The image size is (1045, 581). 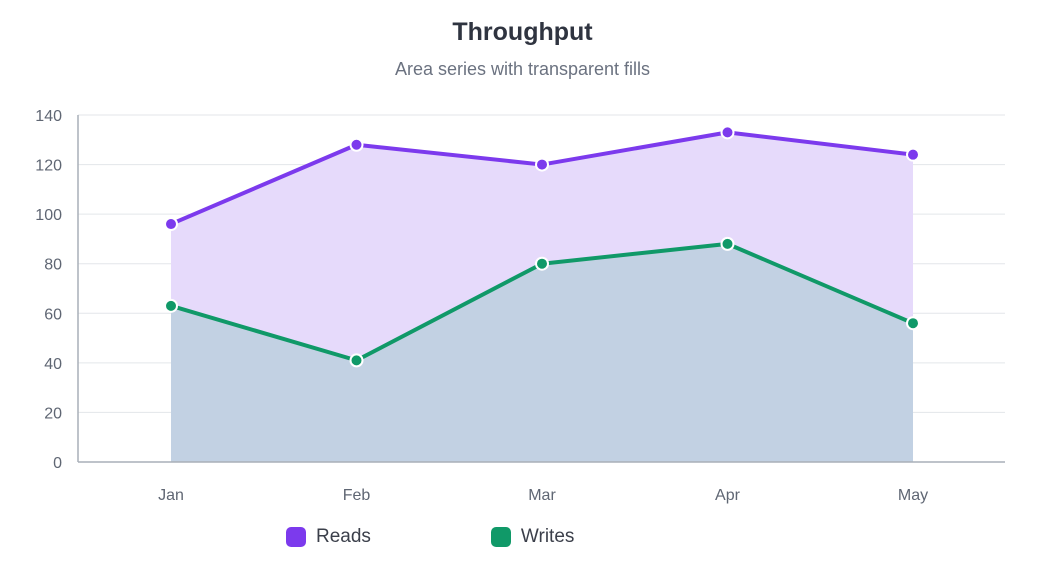 What do you see at coordinates (53, 364) in the screenshot?
I see `y-tick-label: 40` at bounding box center [53, 364].